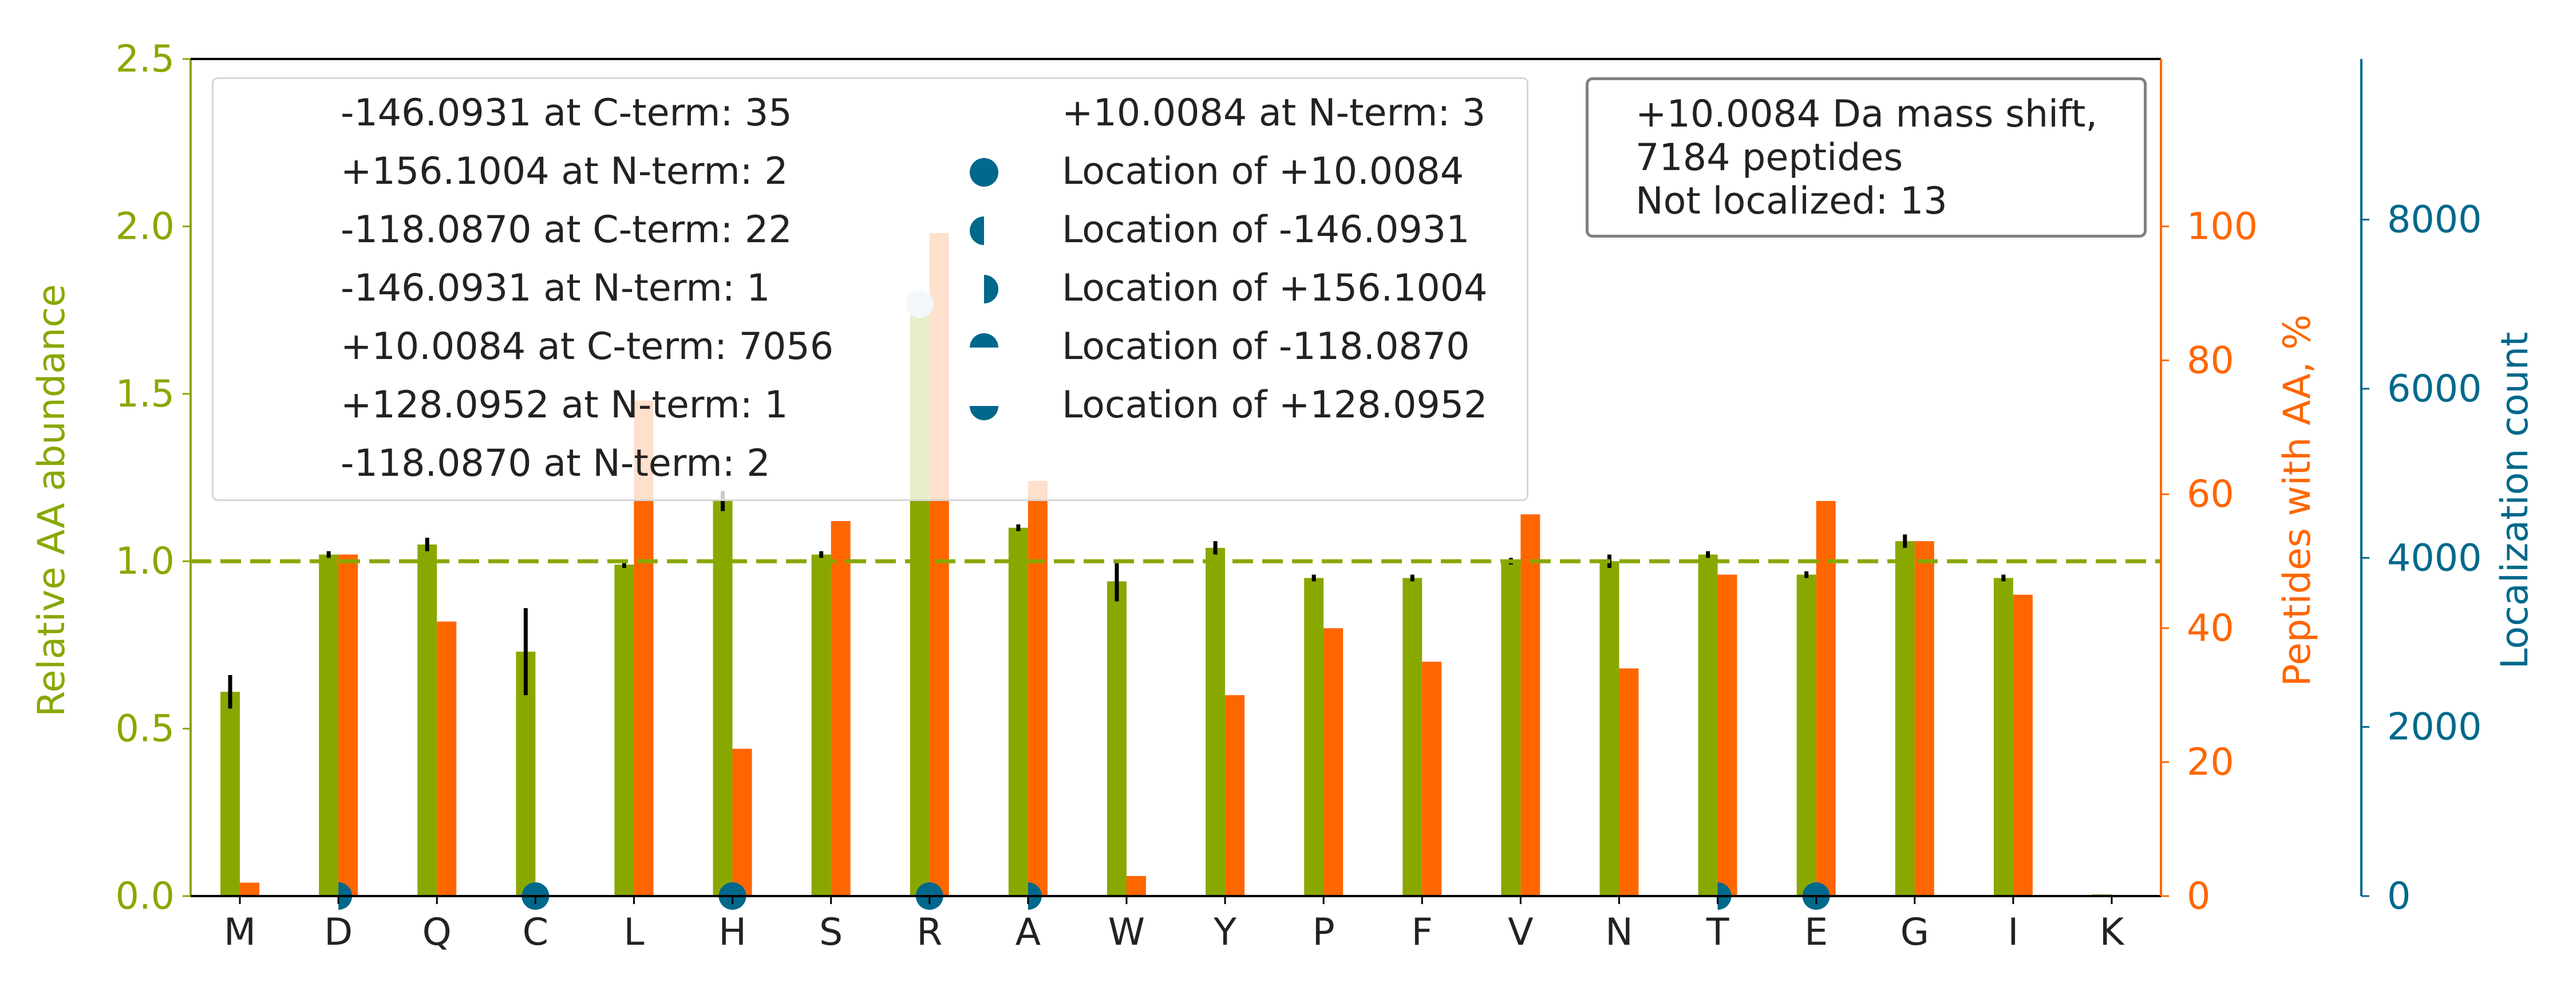  Describe the element at coordinates (51, 501) in the screenshot. I see `left-axis-label: Relative AA abundance` at that location.